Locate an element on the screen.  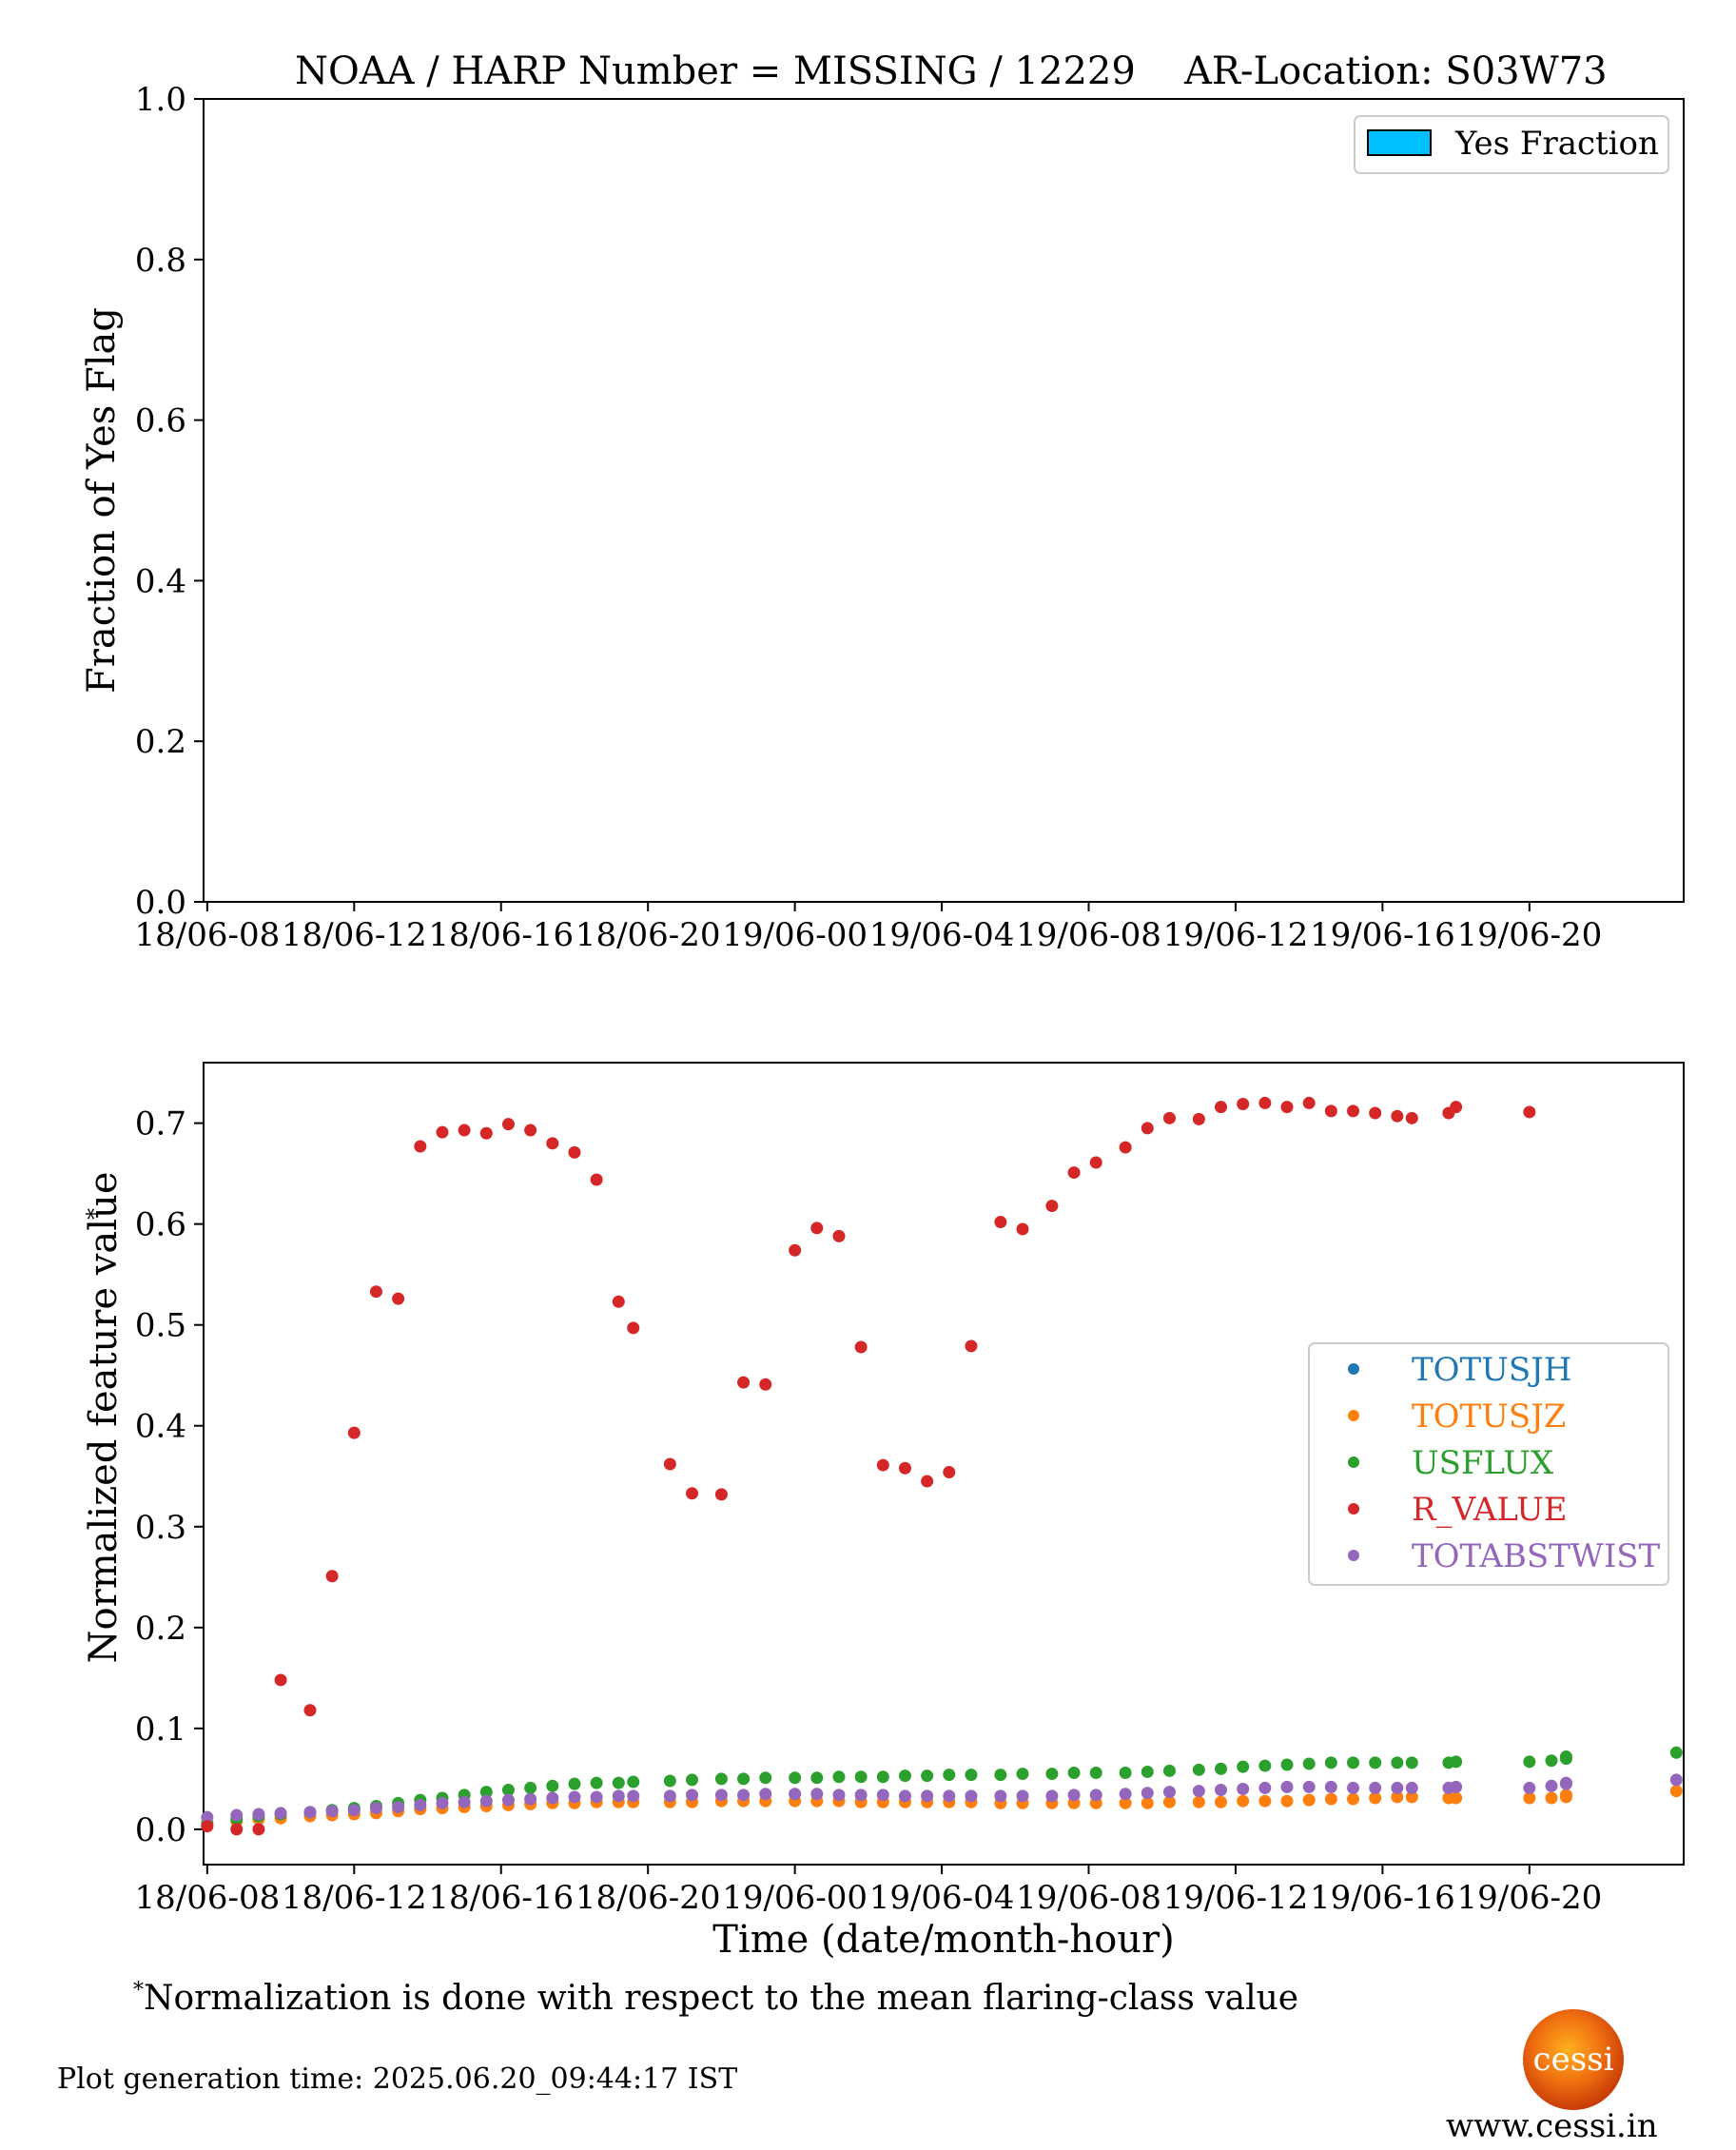
top-y-tick-label: 0.8 is located at coordinates (161, 261).